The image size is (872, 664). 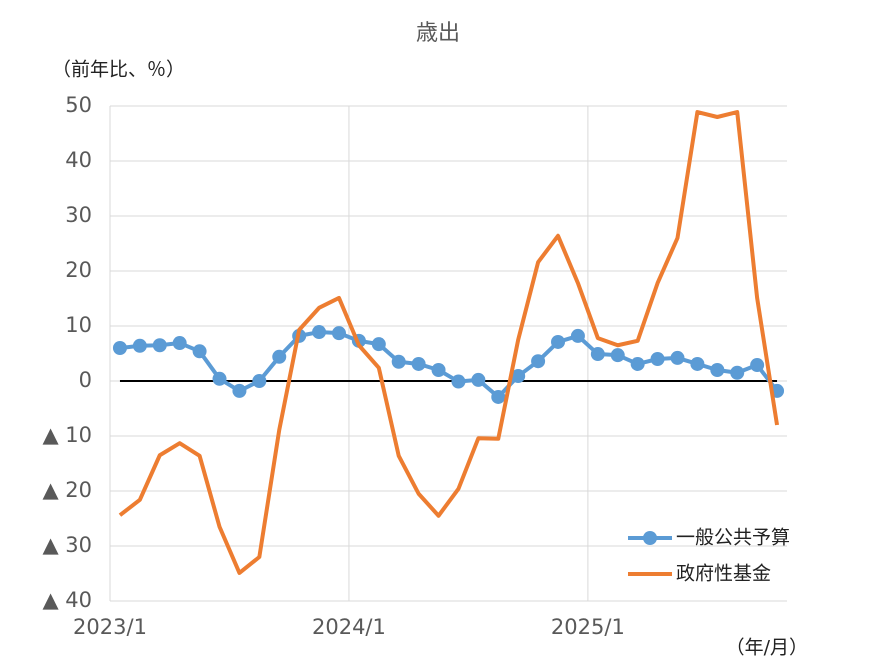 What do you see at coordinates (78, 160) in the screenshot?
I see `y-tick-label: 40` at bounding box center [78, 160].